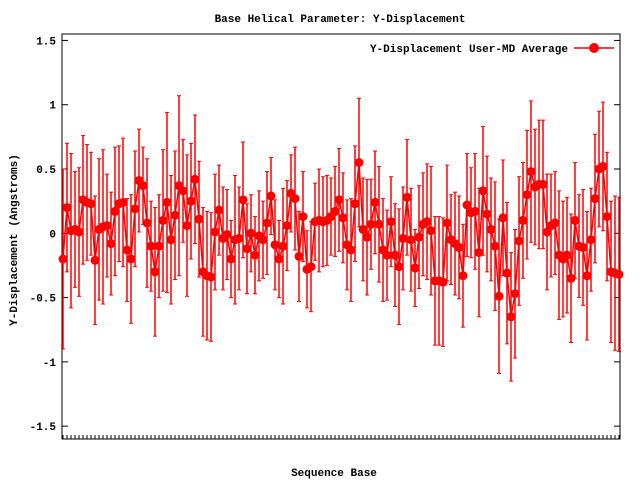  Describe the element at coordinates (469, 50) in the screenshot. I see `legend-label: Y-Displacement User-MD Average` at that location.